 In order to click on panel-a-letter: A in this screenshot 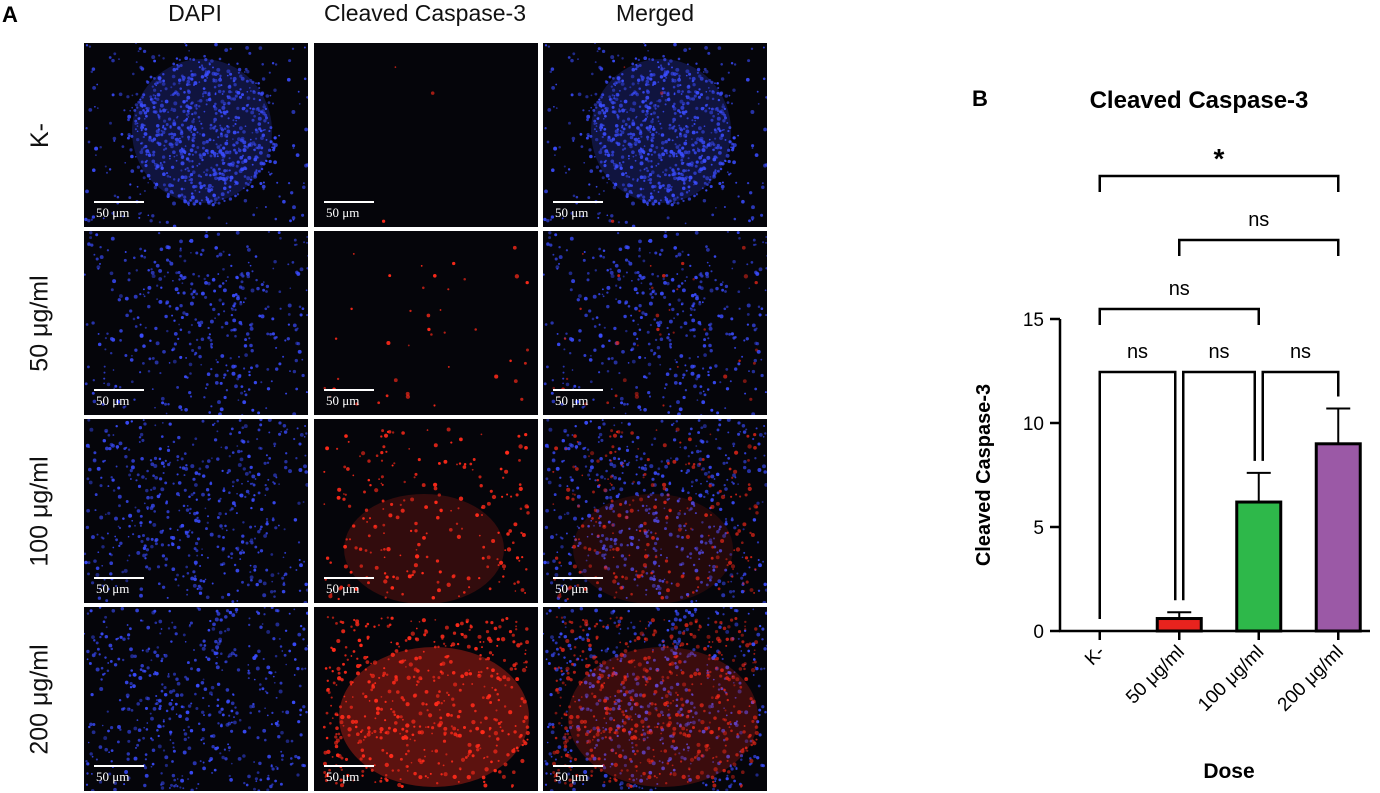, I will do `click(10, 14)`.